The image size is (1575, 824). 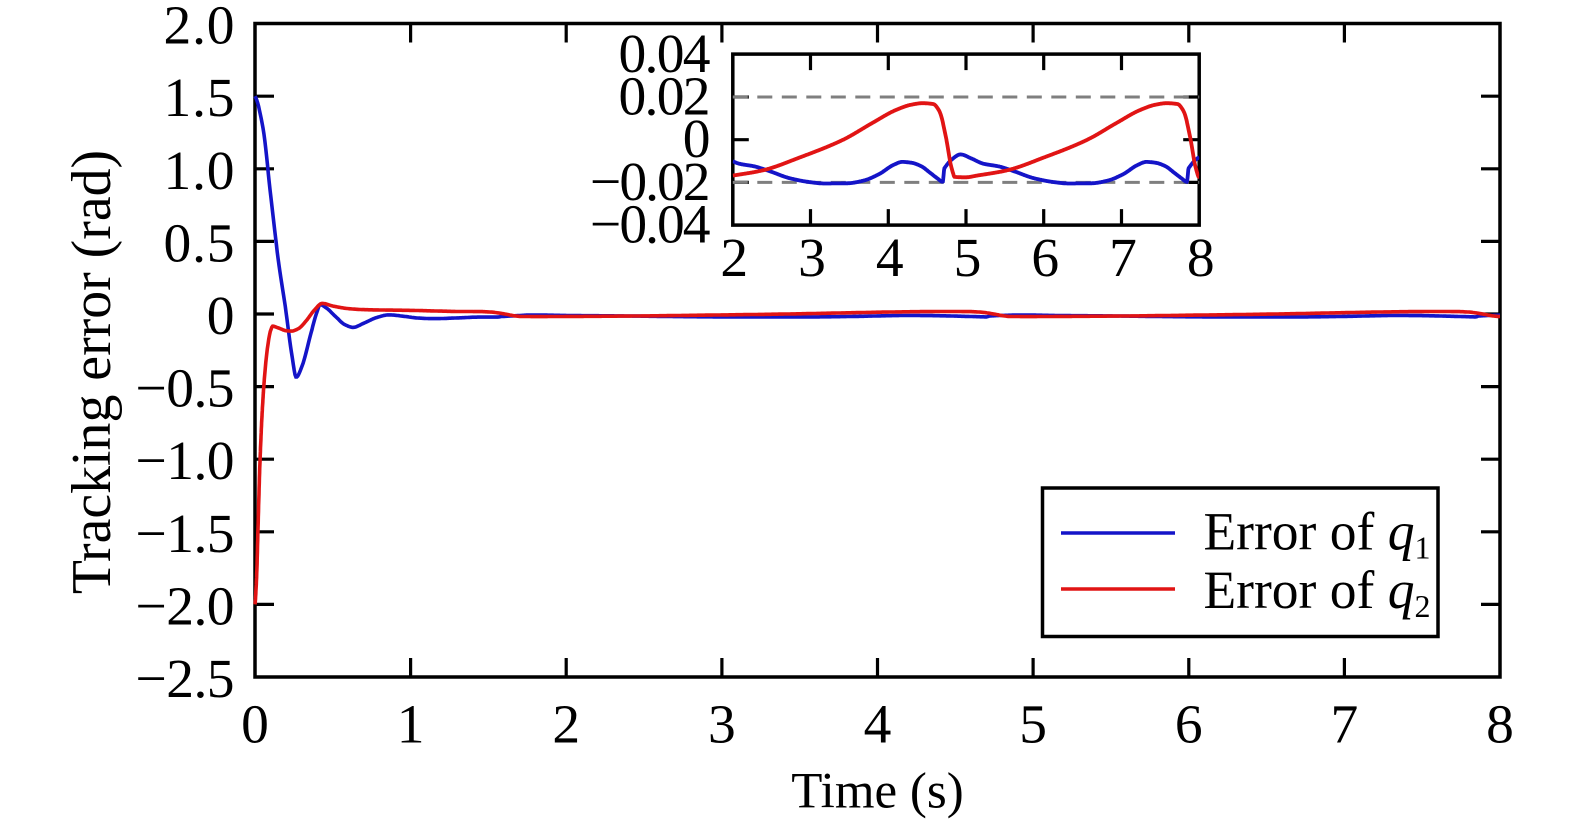 What do you see at coordinates (185, 389) in the screenshot?
I see `svg-text: −0.5` at bounding box center [185, 389].